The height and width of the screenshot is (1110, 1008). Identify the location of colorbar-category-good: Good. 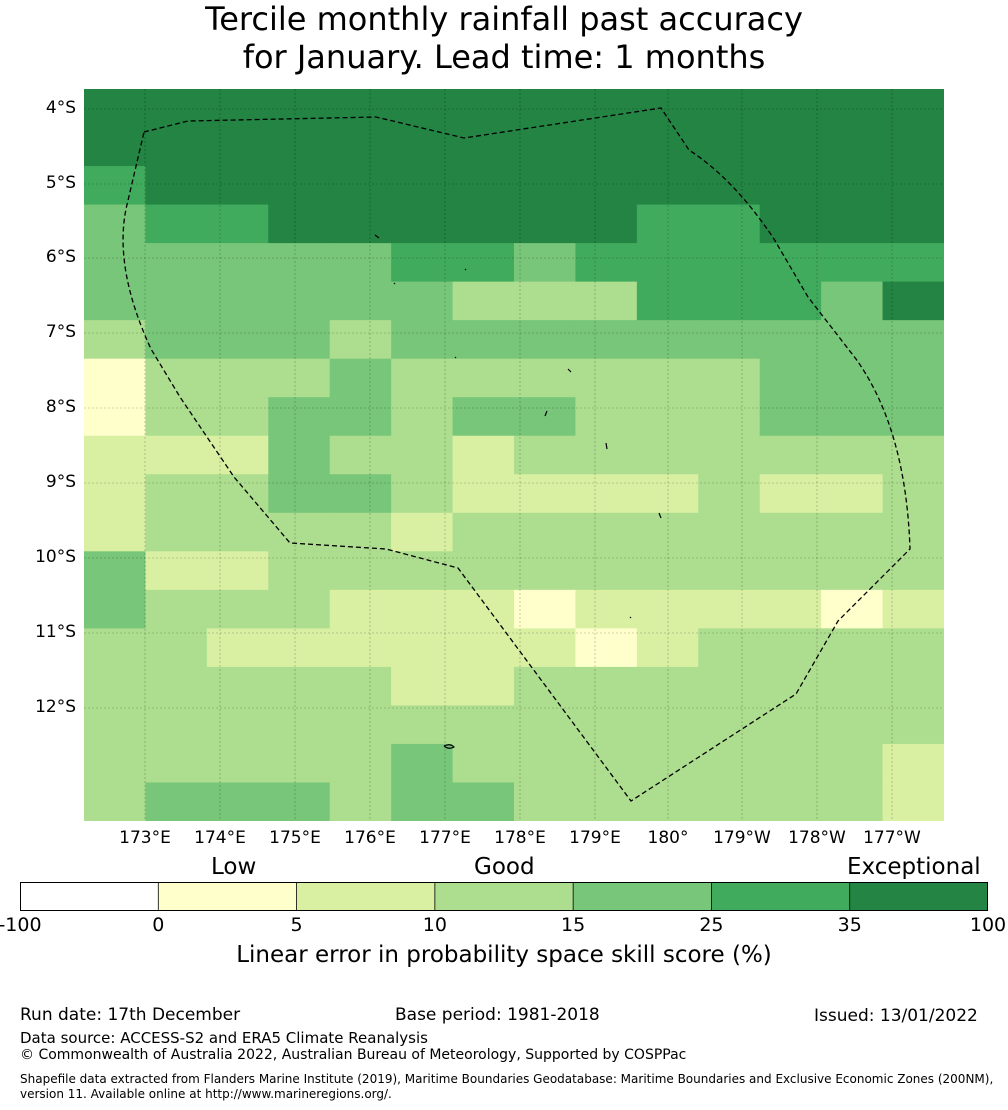
(504, 867).